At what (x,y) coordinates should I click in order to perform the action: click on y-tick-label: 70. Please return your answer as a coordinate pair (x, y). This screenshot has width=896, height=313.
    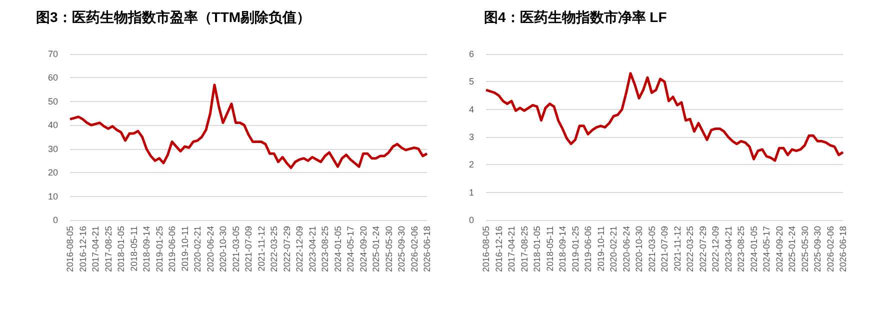
    Looking at the image, I should click on (53, 54).